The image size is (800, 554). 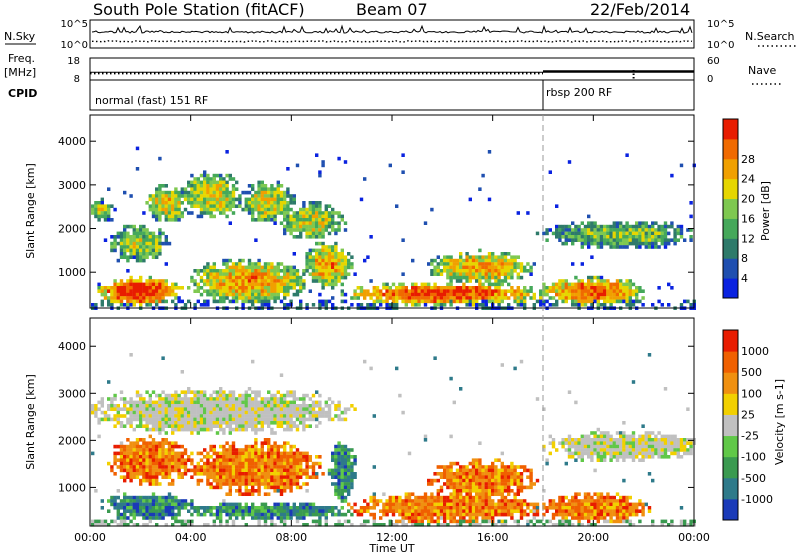 I want to click on noise-right-tick-bottom: 10^0, so click(x=720, y=45).